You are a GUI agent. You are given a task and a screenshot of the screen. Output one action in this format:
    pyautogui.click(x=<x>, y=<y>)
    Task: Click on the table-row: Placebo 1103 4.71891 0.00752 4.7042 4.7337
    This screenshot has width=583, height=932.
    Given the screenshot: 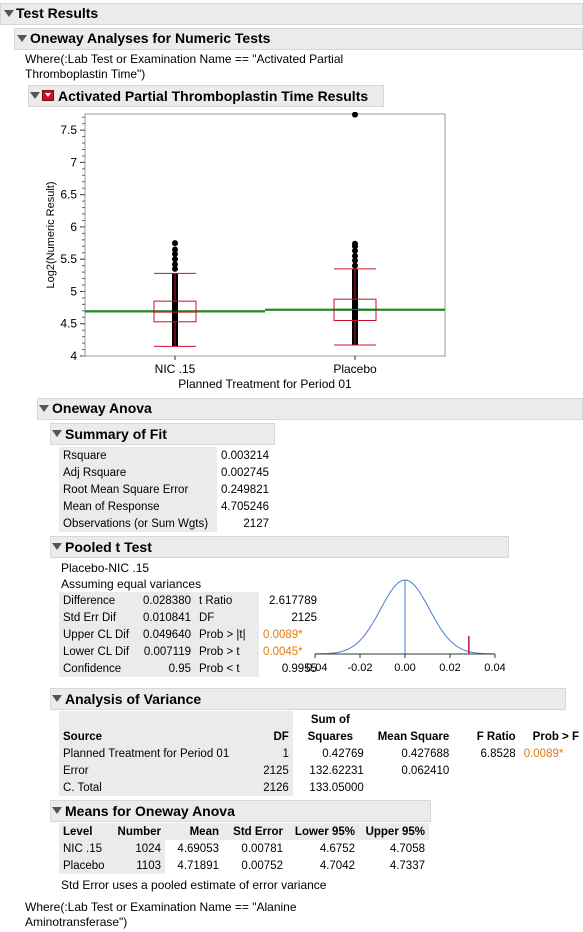 What is the action you would take?
    pyautogui.click(x=244, y=865)
    